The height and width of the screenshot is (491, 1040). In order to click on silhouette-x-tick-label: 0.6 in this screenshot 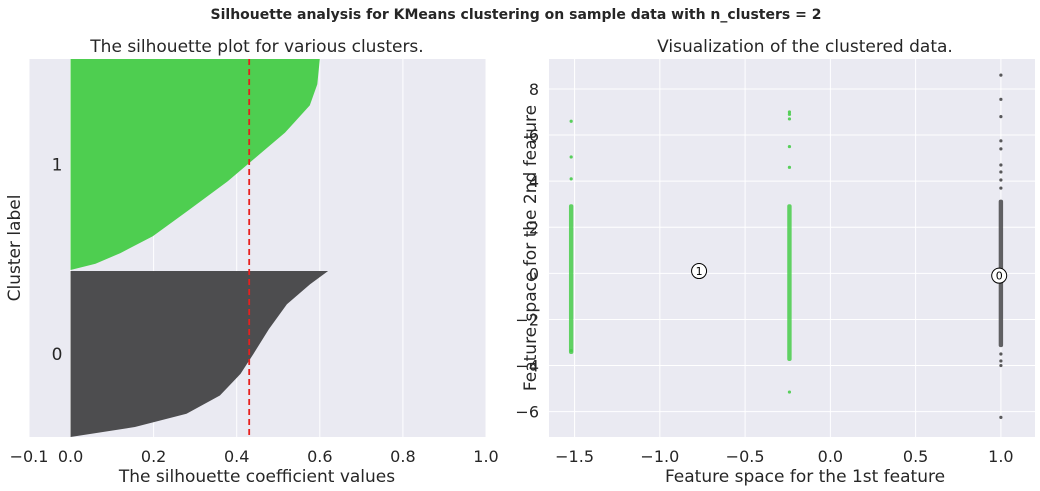, I will do `click(319, 456)`.